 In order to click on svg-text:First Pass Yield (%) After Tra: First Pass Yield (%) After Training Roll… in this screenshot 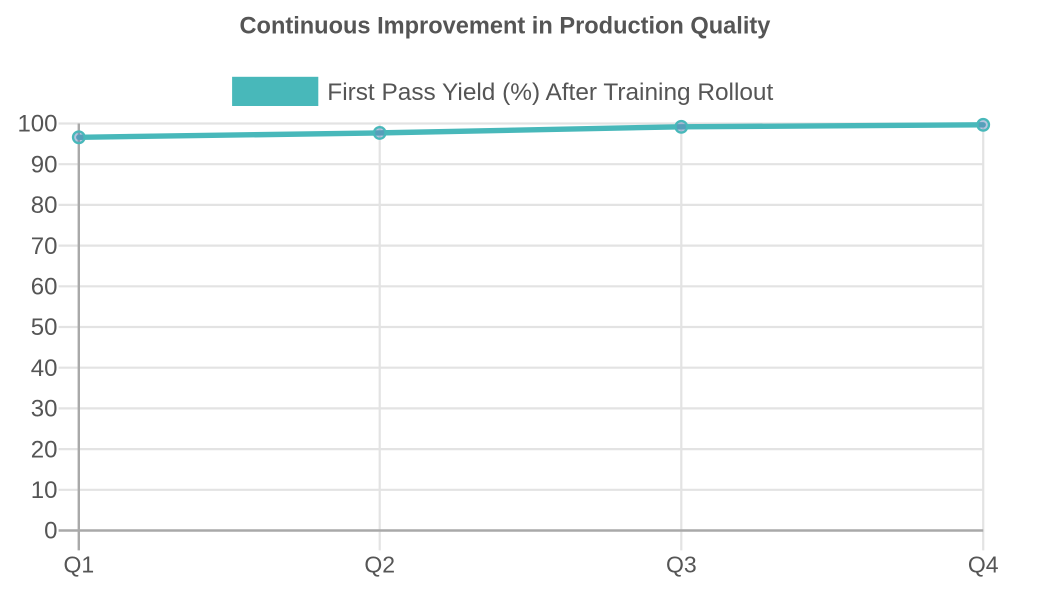, I will do `click(550, 92)`.